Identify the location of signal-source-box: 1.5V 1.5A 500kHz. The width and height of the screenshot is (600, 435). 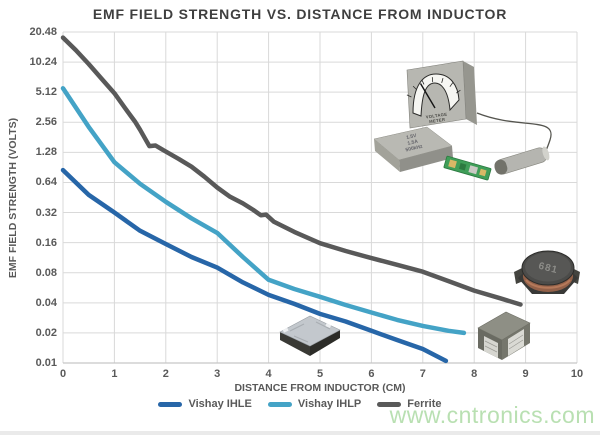
(413, 149).